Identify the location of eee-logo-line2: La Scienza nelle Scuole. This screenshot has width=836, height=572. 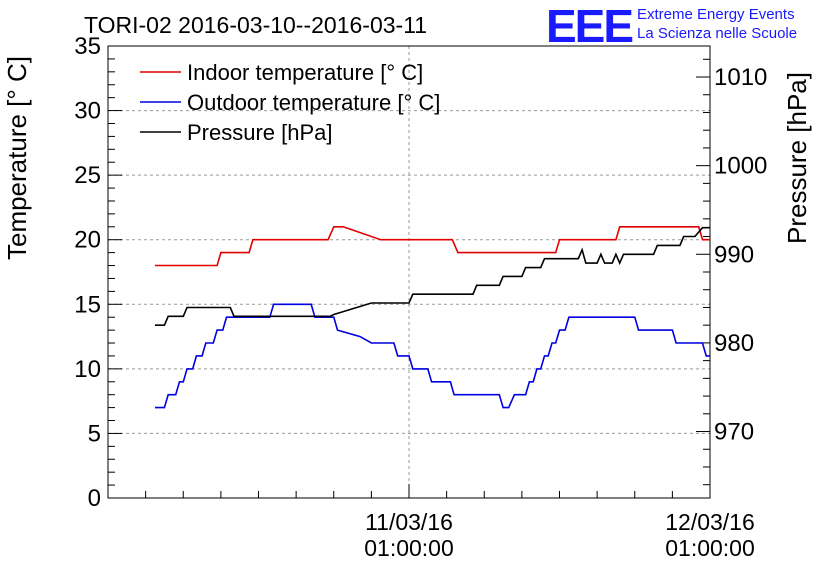
(717, 33).